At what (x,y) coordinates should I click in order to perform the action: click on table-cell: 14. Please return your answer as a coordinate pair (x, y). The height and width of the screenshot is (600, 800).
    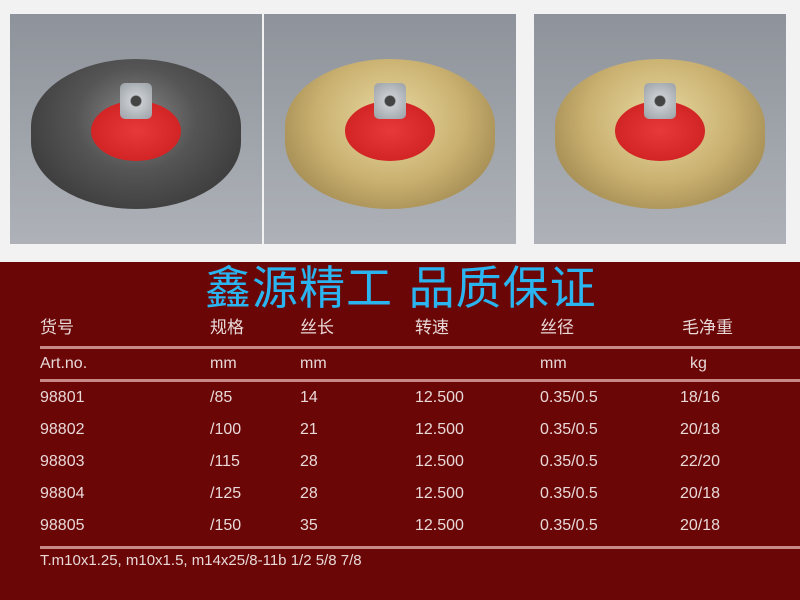
    Looking at the image, I should click on (309, 397).